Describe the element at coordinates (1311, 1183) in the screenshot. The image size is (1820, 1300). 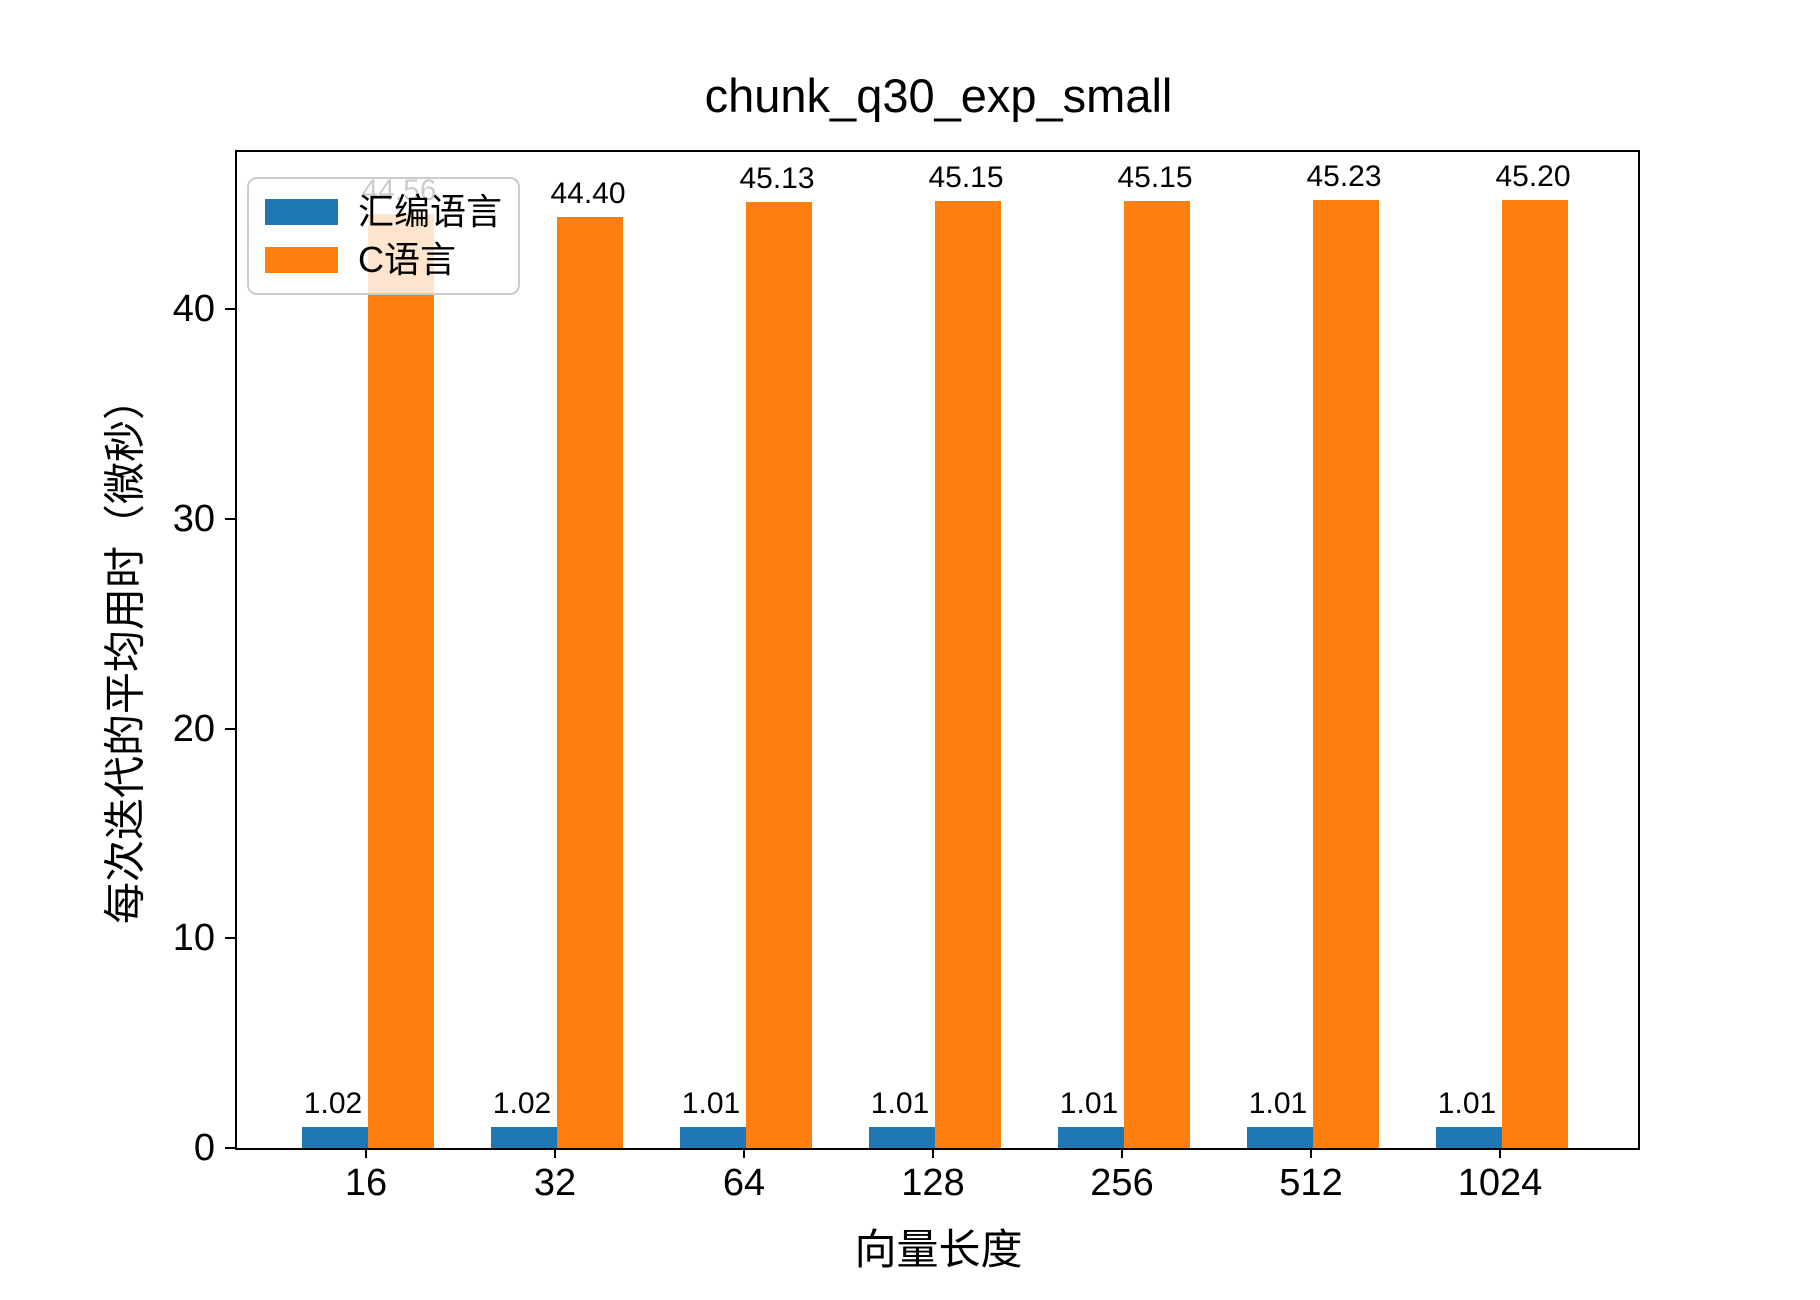
I see `x-tick-label: 512` at that location.